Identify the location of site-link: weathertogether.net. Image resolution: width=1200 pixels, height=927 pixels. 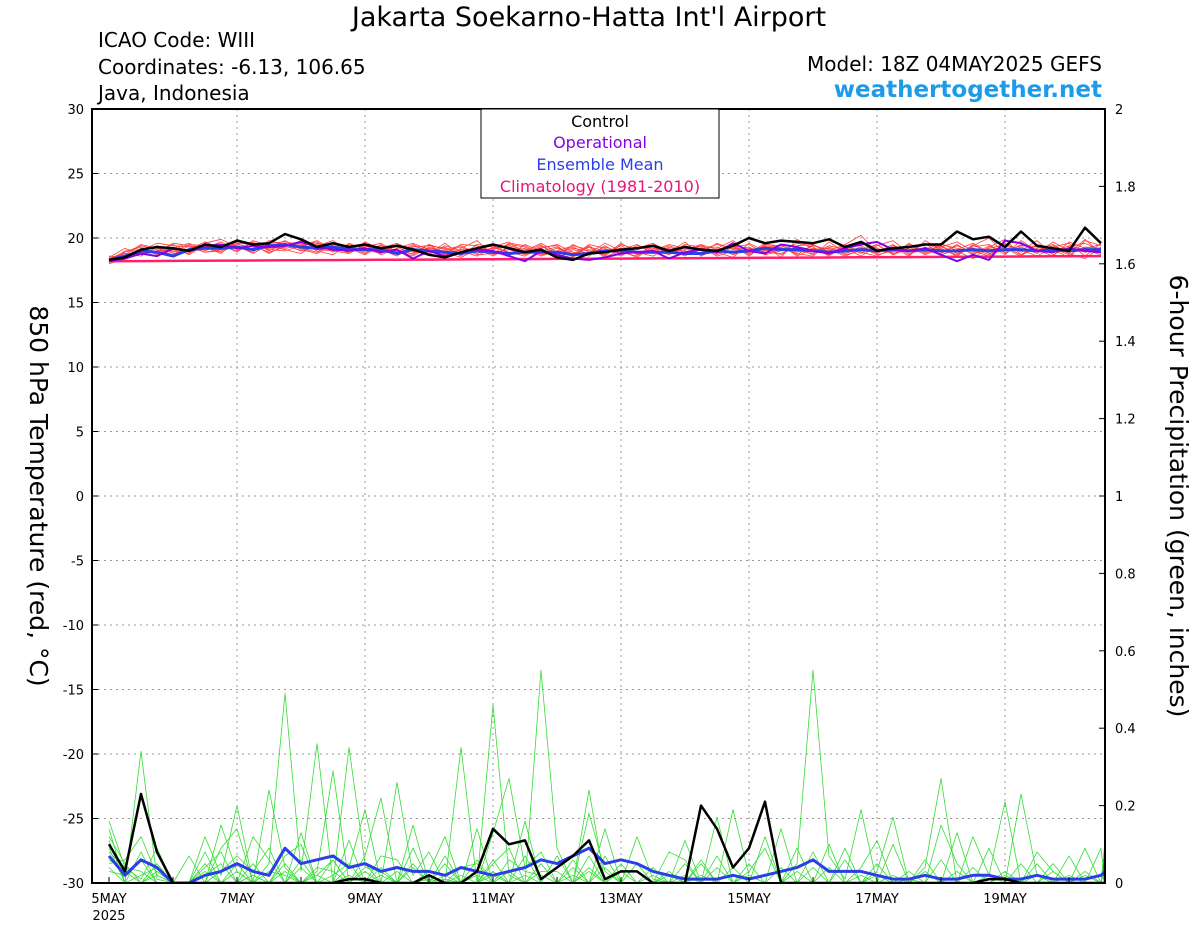
(967, 90).